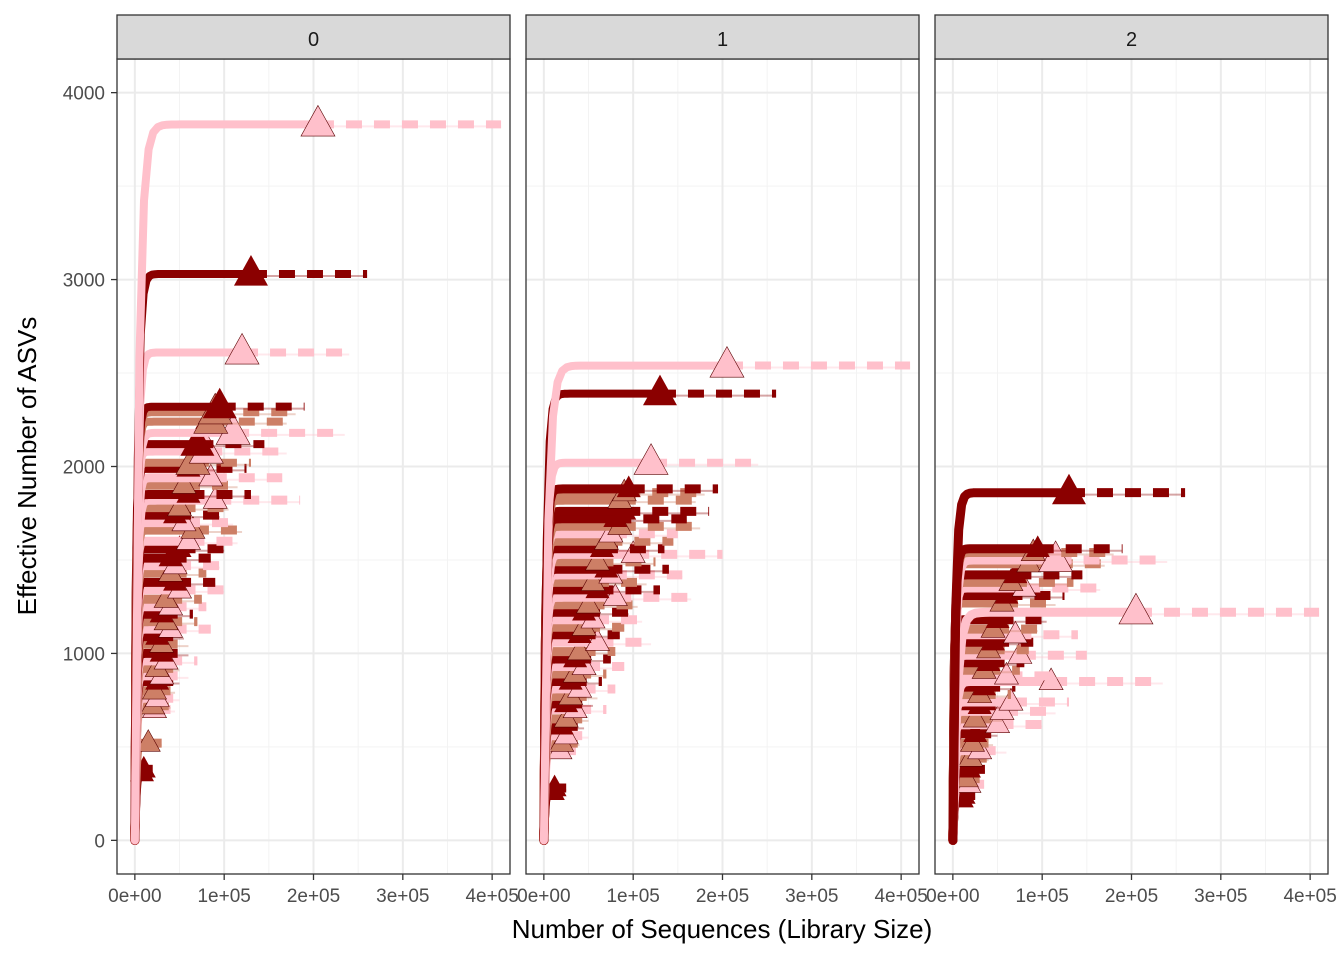 The width and height of the screenshot is (1344, 965). What do you see at coordinates (99, 841) in the screenshot?
I see `y-tick-label: 0` at bounding box center [99, 841].